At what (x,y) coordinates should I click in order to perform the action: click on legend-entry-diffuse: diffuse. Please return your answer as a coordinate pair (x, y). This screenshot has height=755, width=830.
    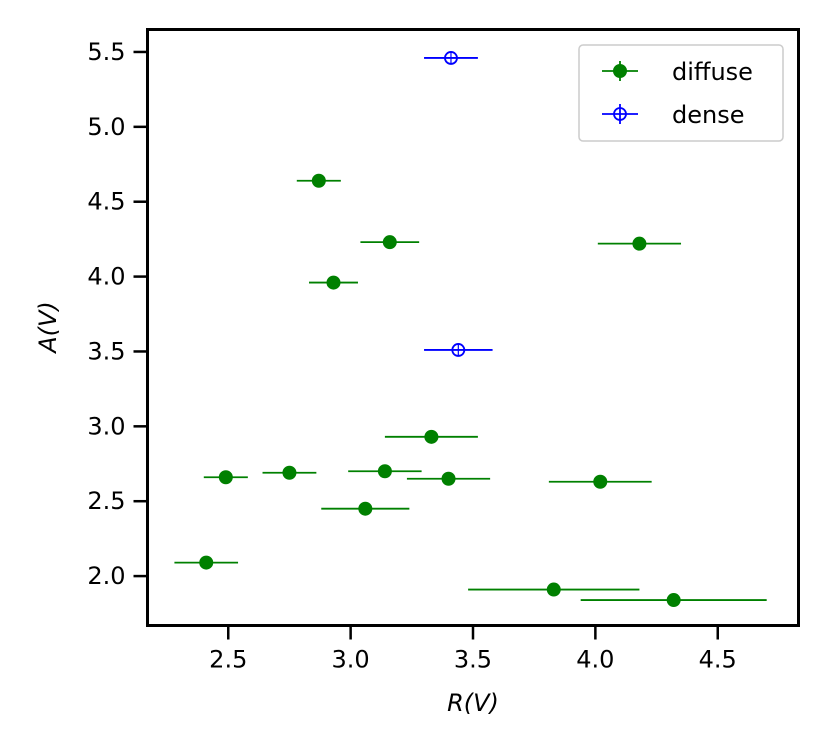
    Looking at the image, I should click on (677, 72).